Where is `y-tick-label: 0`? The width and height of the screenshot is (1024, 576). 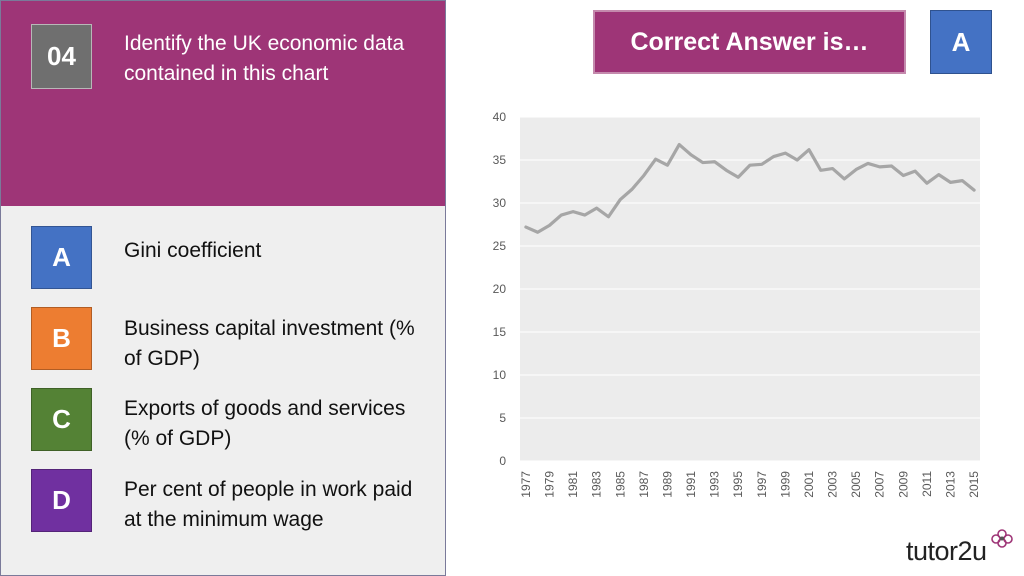 y-tick-label: 0 is located at coordinates (502, 461).